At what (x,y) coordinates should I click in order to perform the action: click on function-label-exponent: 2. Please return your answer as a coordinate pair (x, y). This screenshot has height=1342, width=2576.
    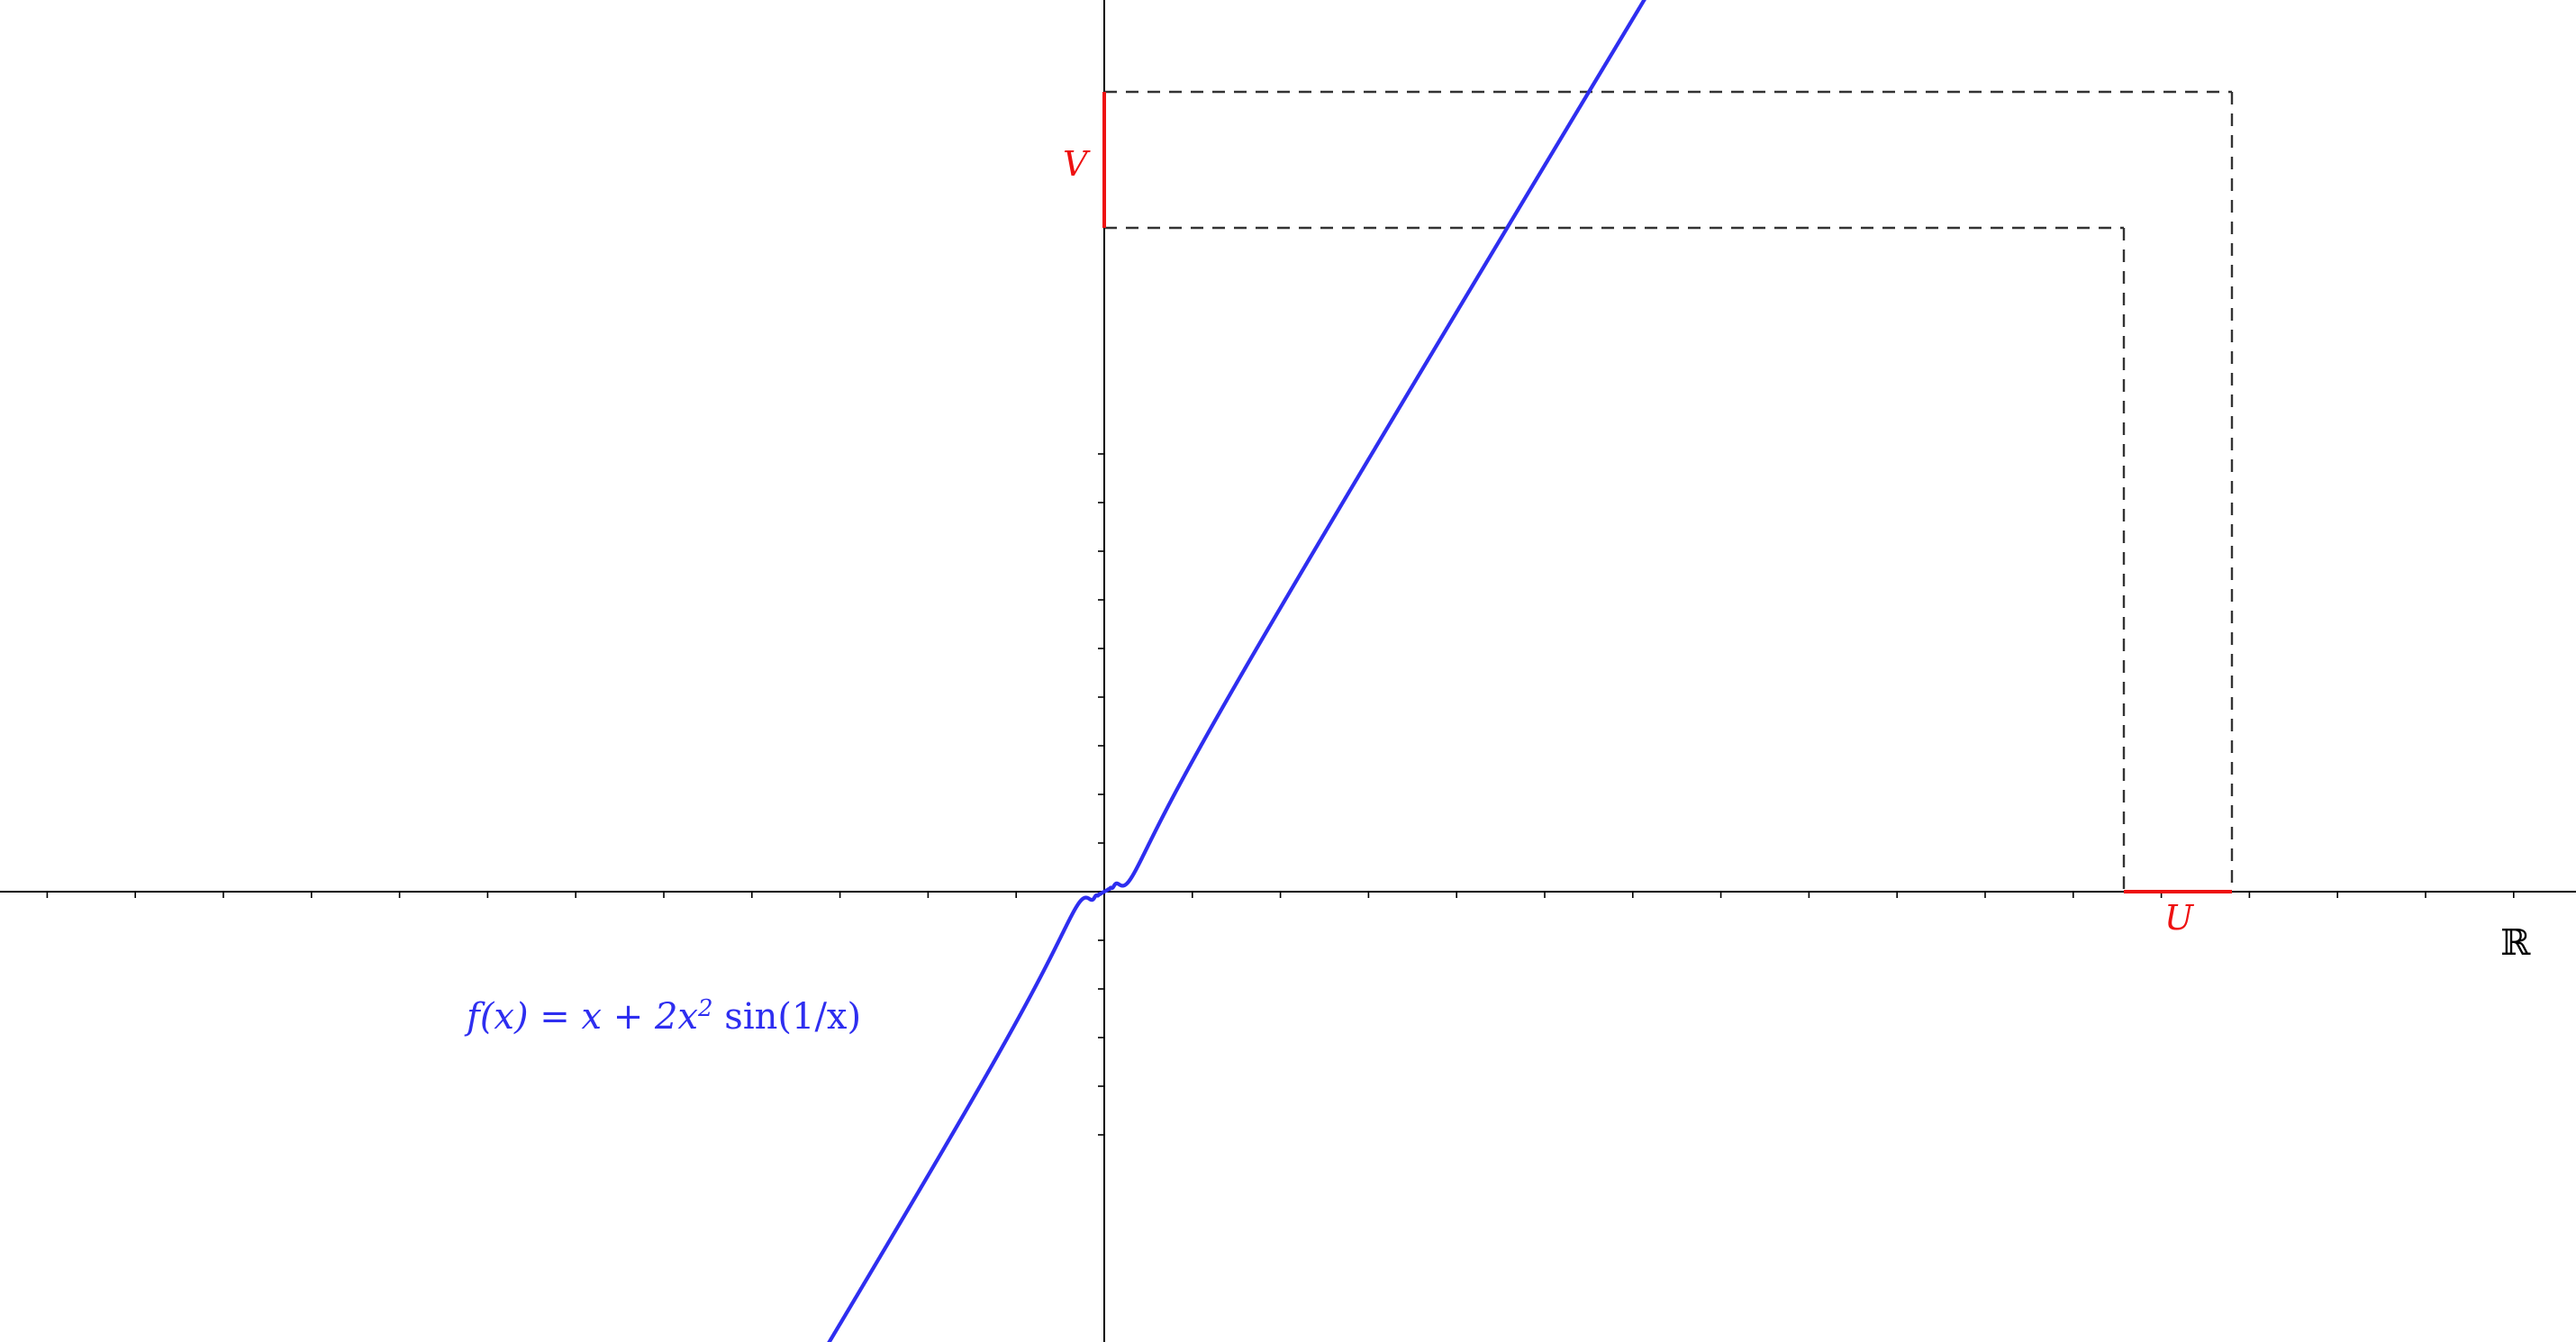
    Looking at the image, I should click on (705, 1008).